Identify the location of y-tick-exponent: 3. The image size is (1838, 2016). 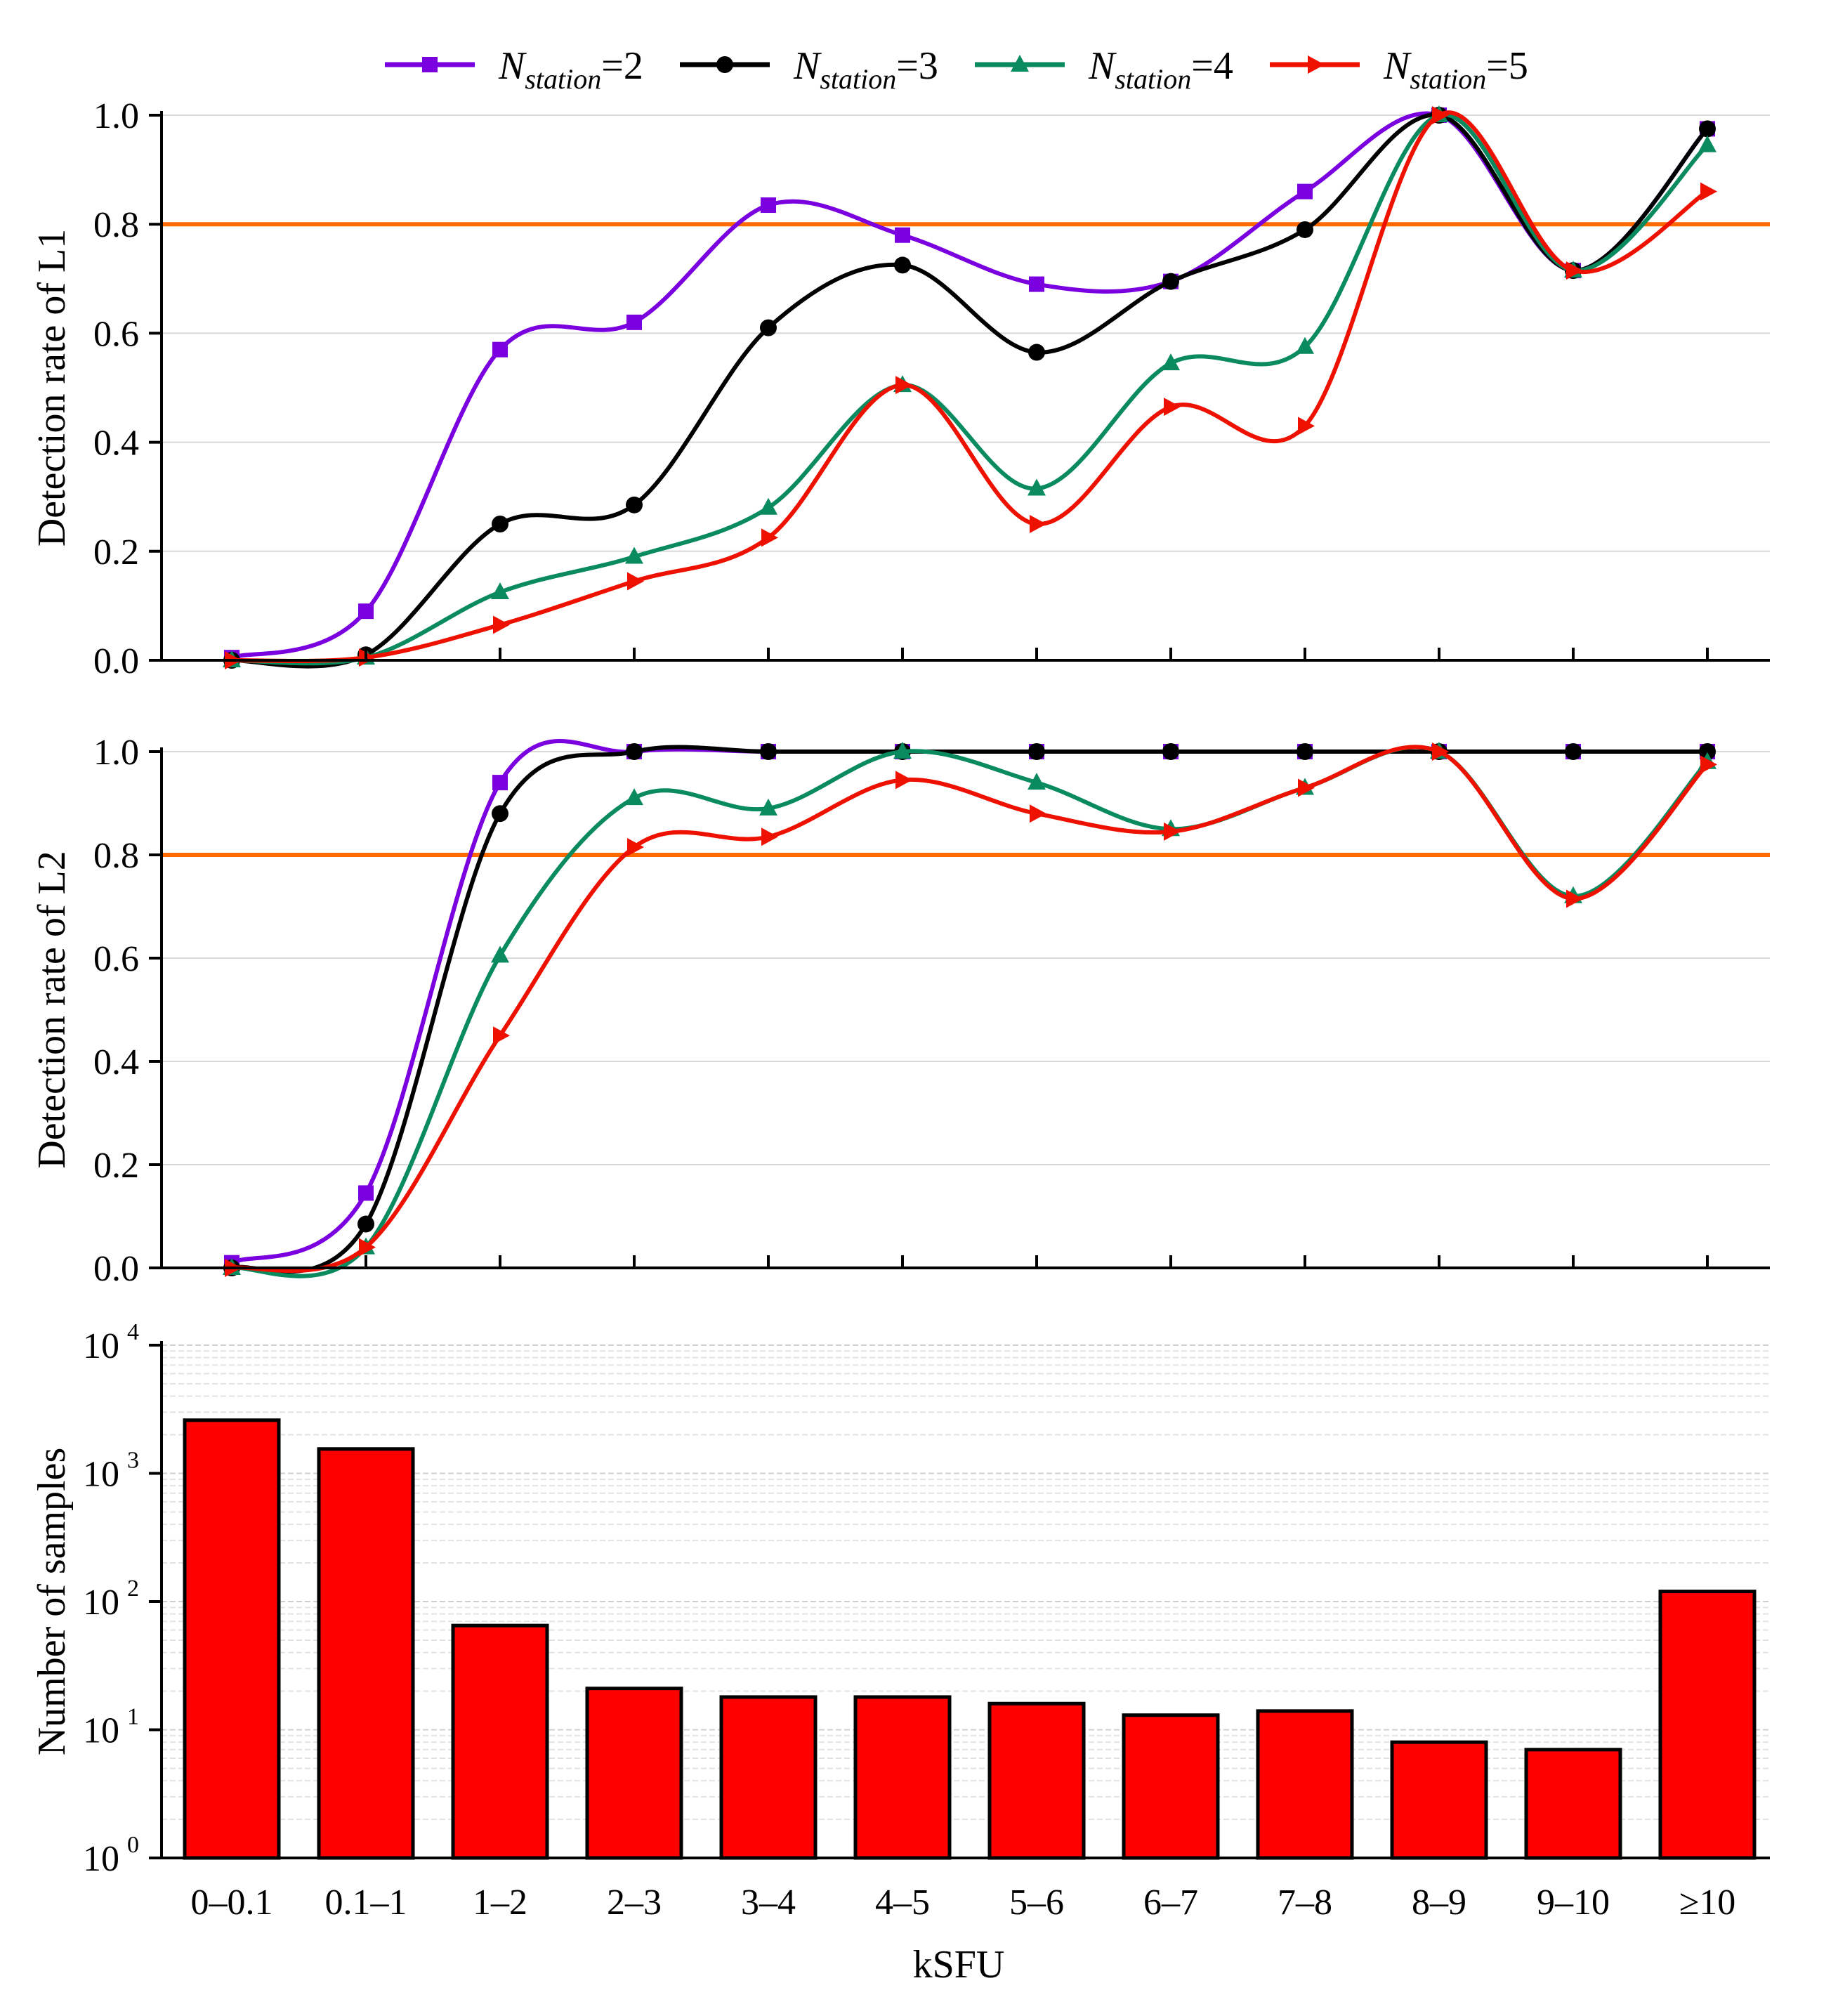
(133, 1461).